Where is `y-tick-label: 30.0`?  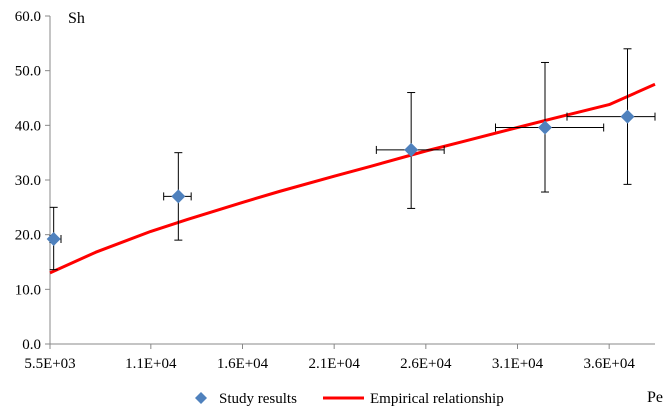 y-tick-label: 30.0 is located at coordinates (28, 181).